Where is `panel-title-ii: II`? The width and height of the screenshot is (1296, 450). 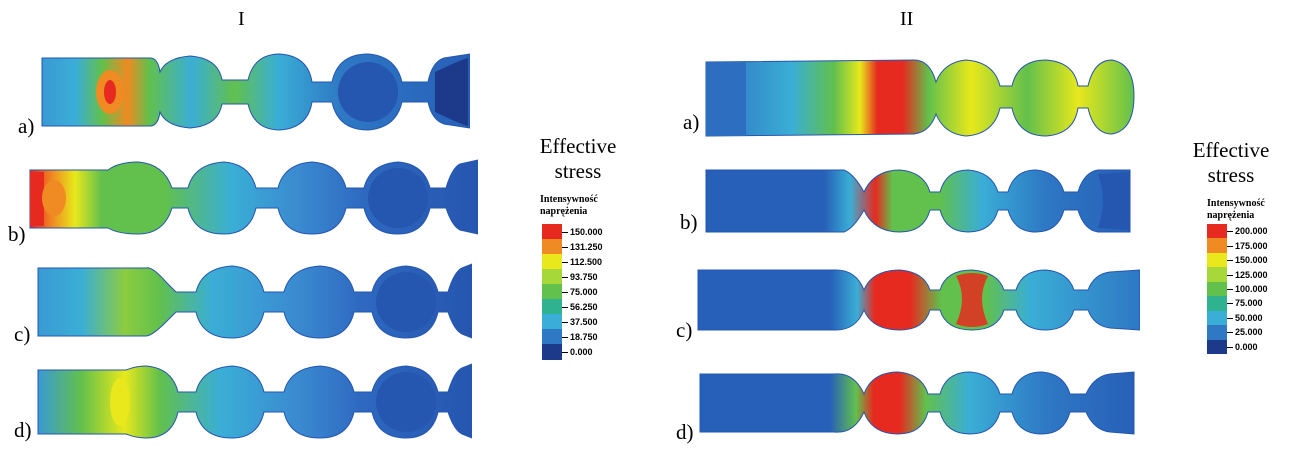
panel-title-ii: II is located at coordinates (907, 19).